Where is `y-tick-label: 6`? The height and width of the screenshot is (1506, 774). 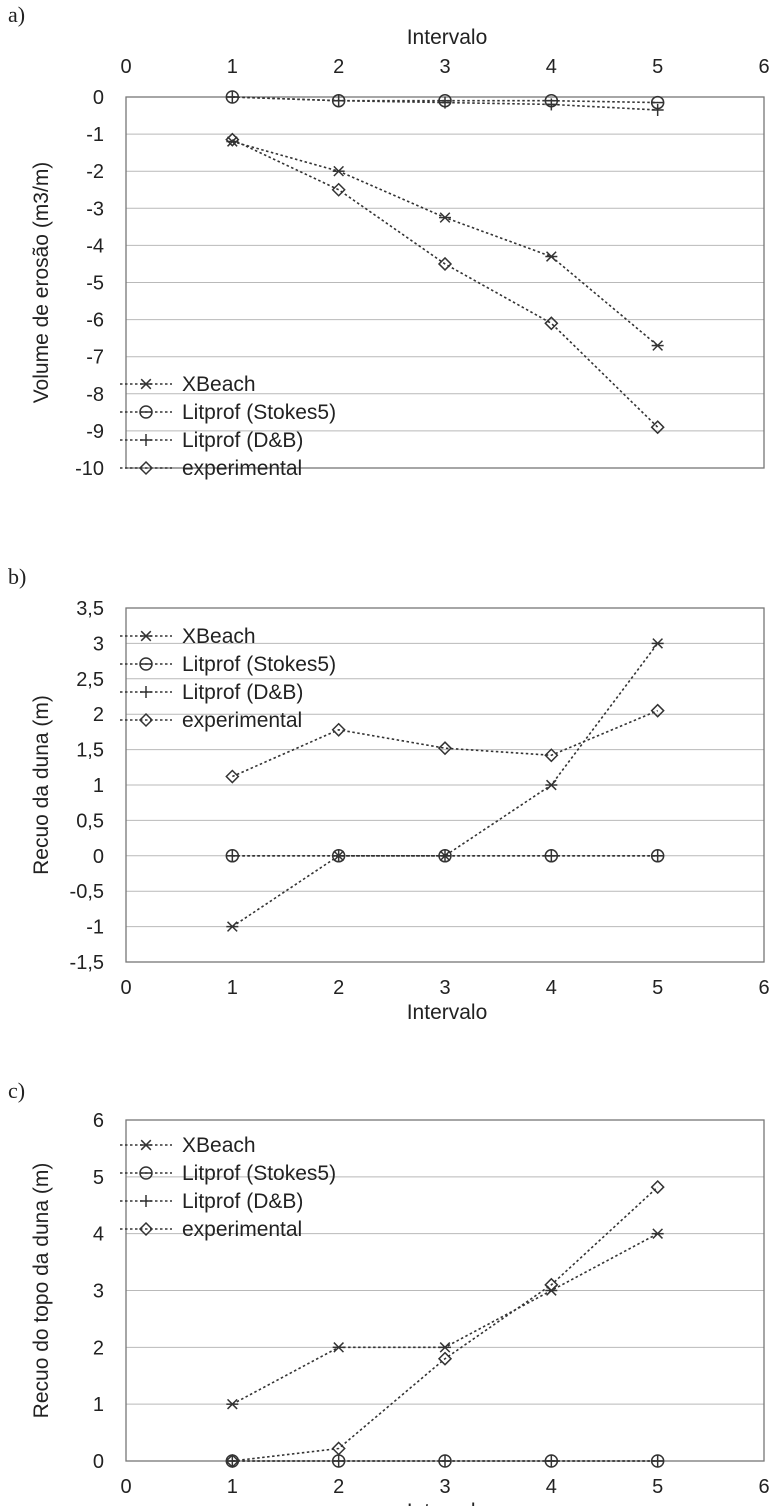 y-tick-label: 6 is located at coordinates (98, 1121).